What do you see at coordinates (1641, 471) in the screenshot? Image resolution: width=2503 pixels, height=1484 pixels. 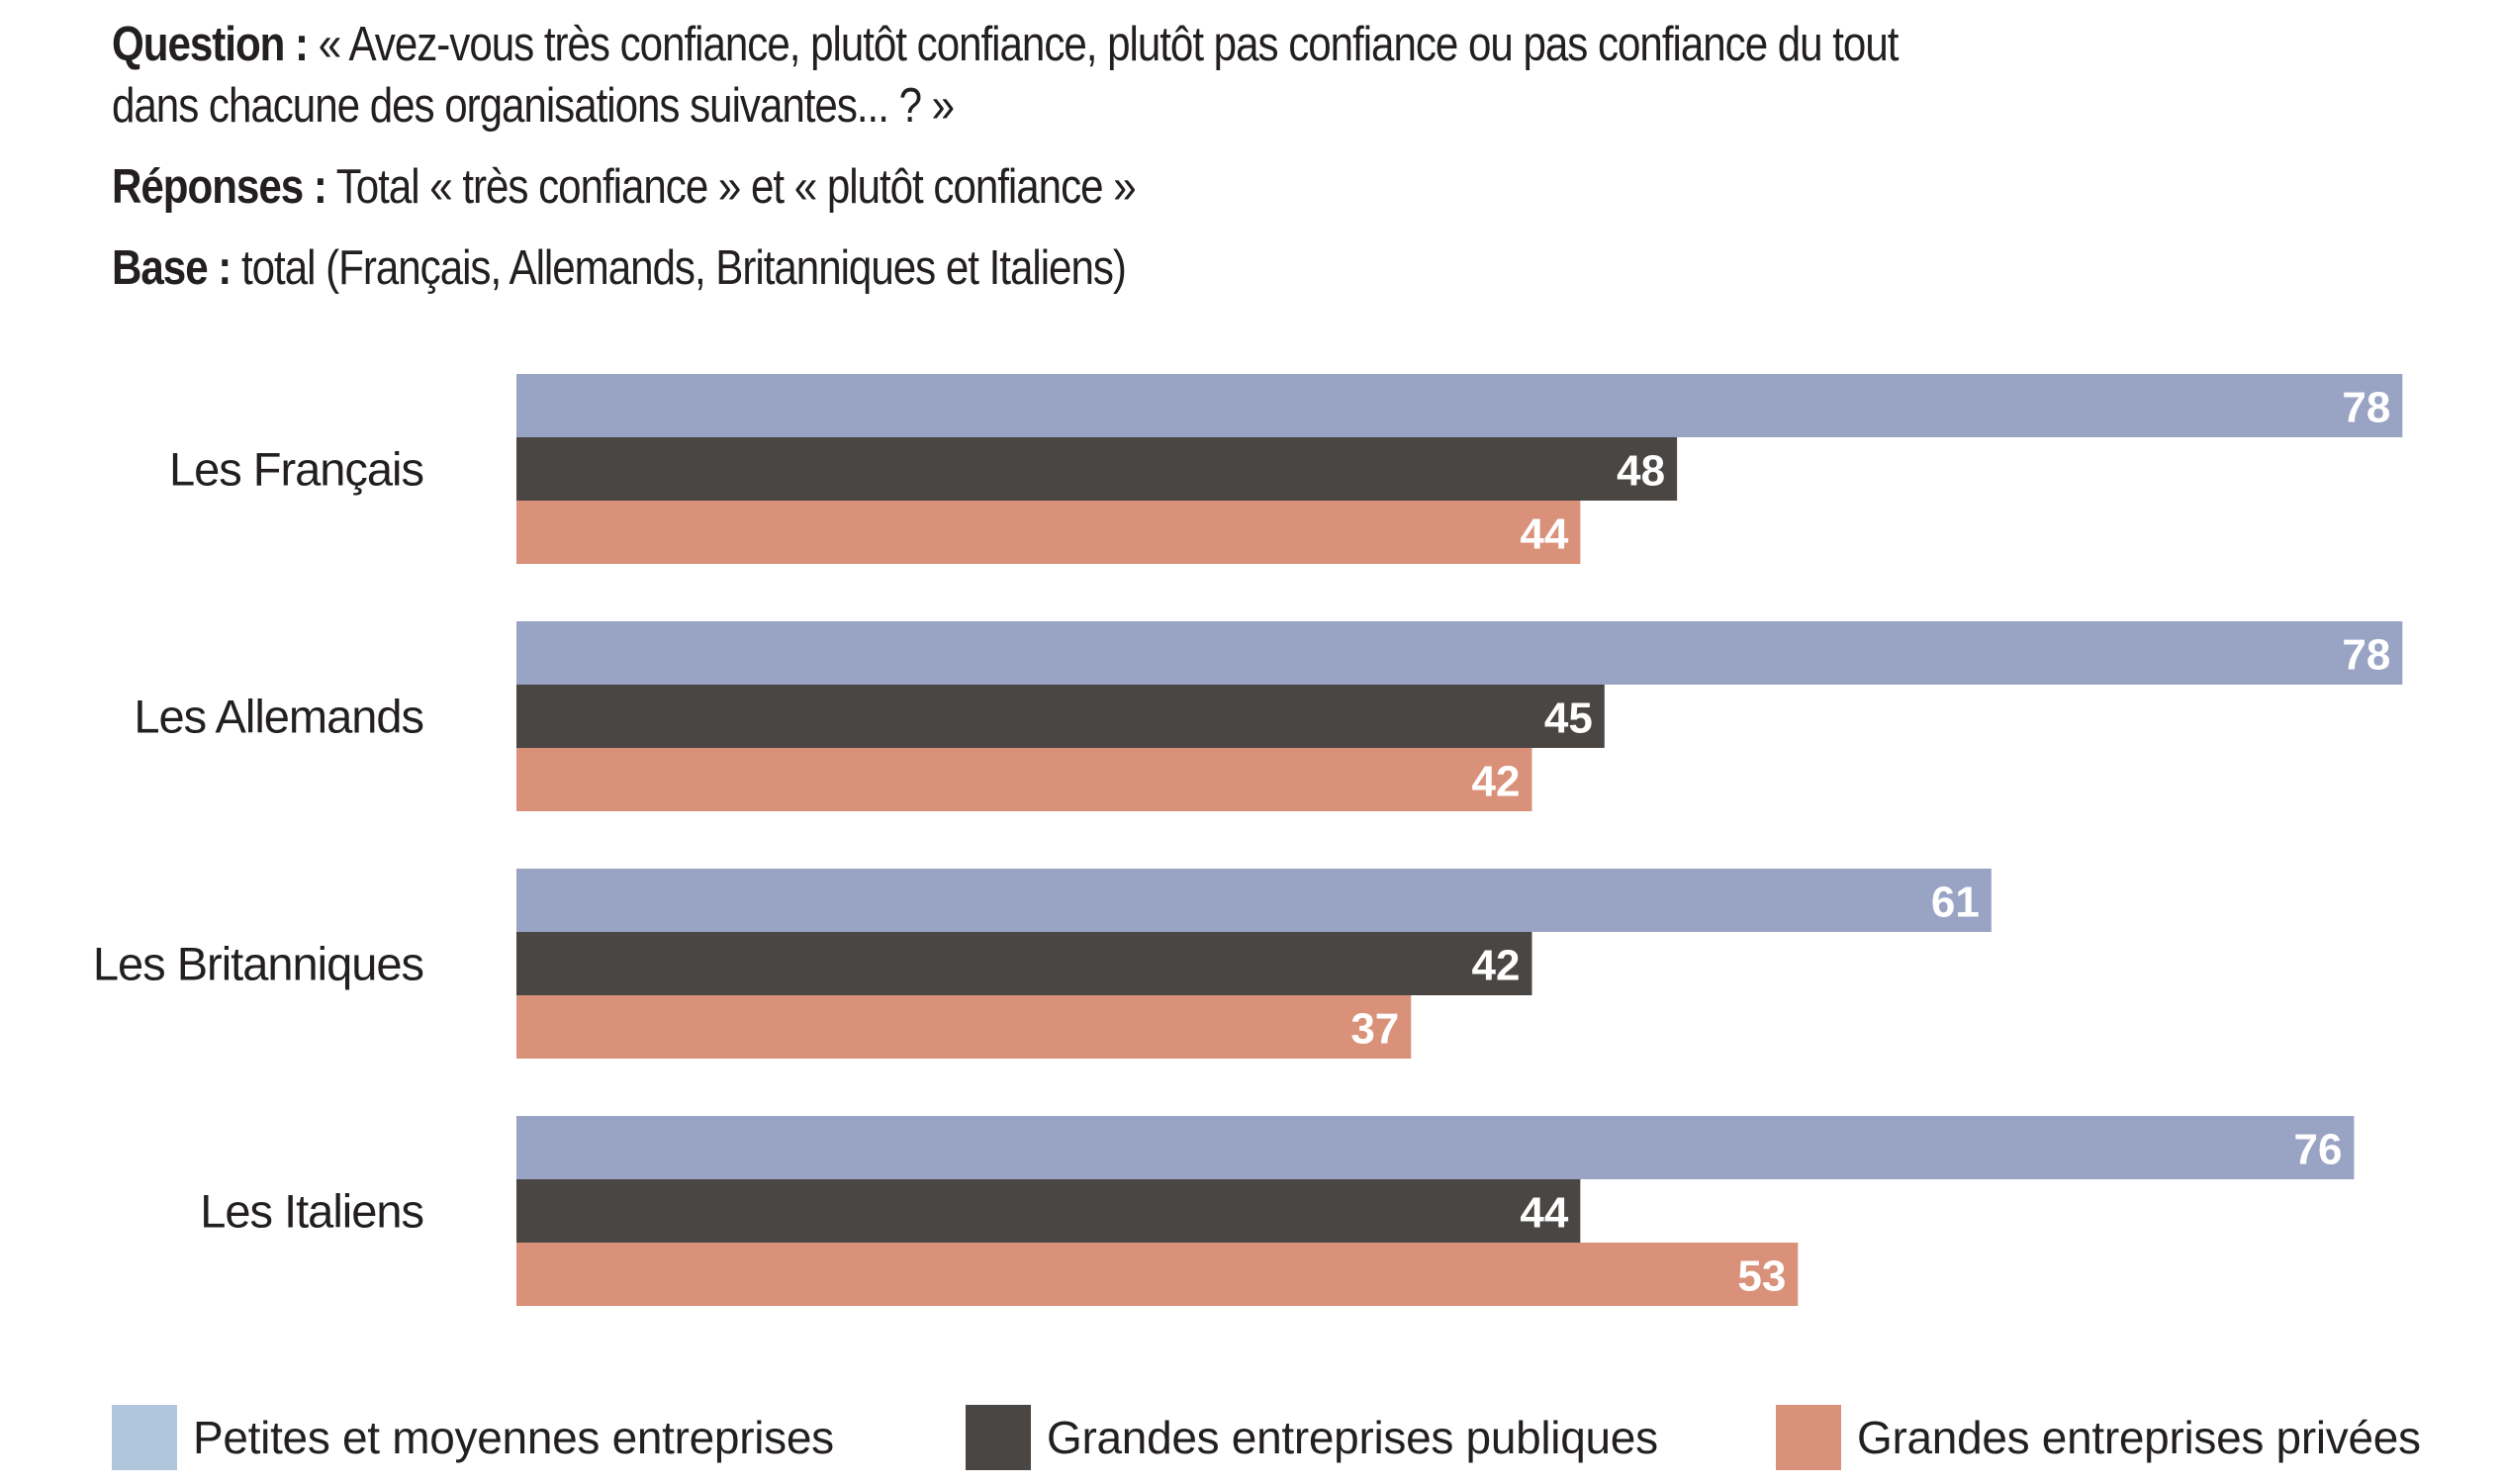 I see `value-label-les-francais-grandes-entreprises-publiques: 48` at bounding box center [1641, 471].